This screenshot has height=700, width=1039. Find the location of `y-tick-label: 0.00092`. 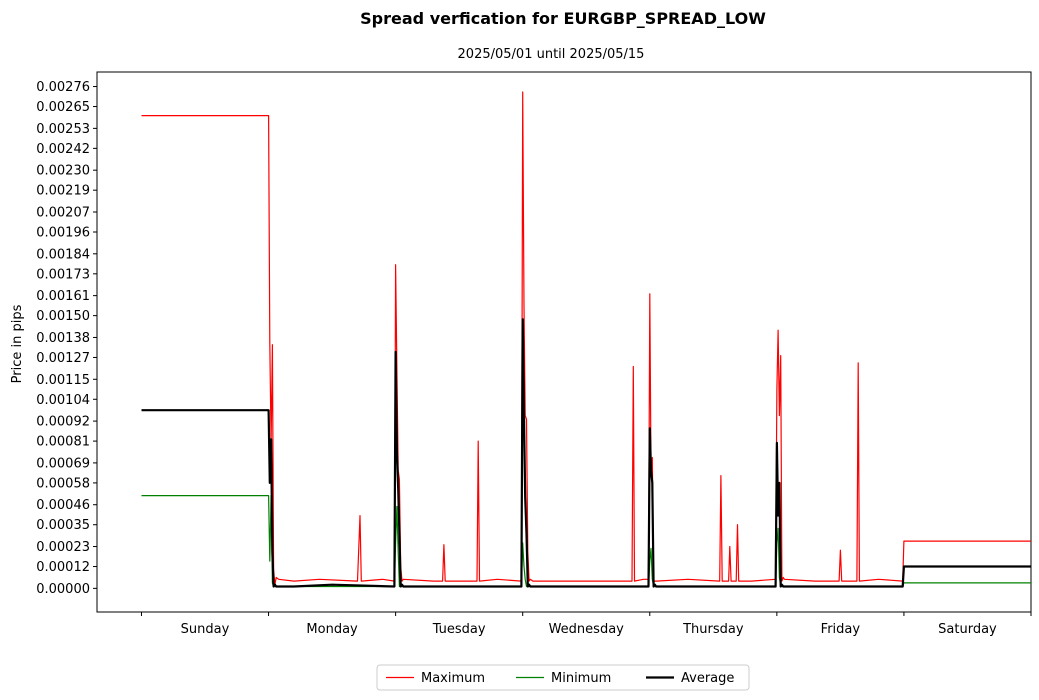

y-tick-label: 0.00092 is located at coordinates (63, 422).